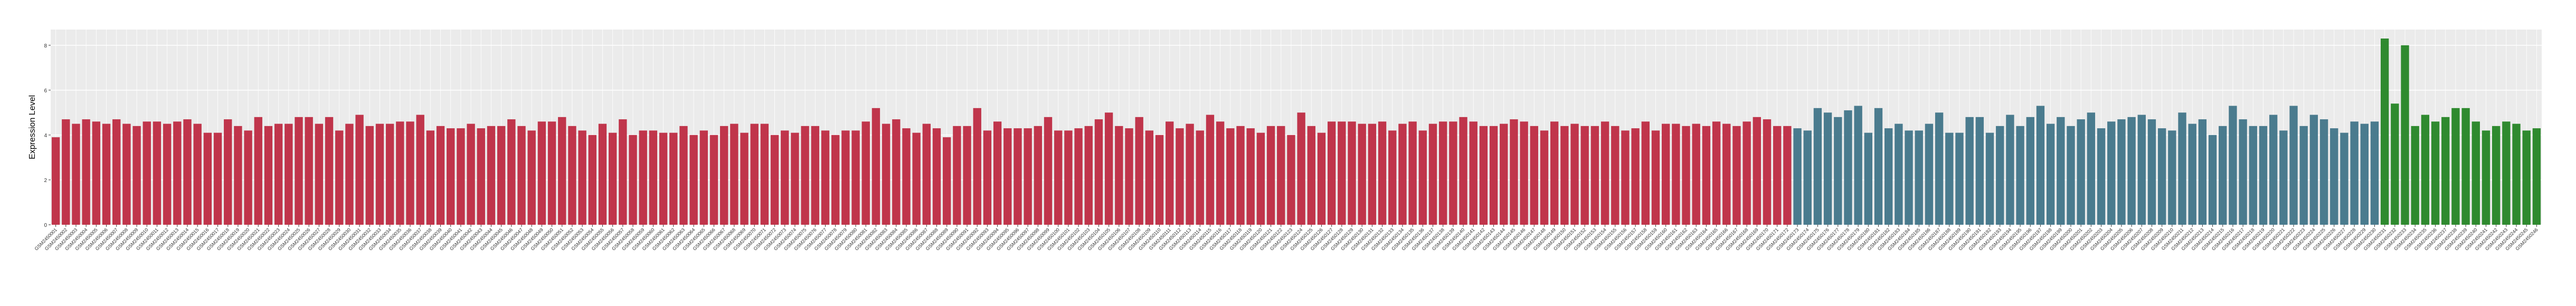  I want to click on y-axis-label: Expression Level, so click(32, 127).